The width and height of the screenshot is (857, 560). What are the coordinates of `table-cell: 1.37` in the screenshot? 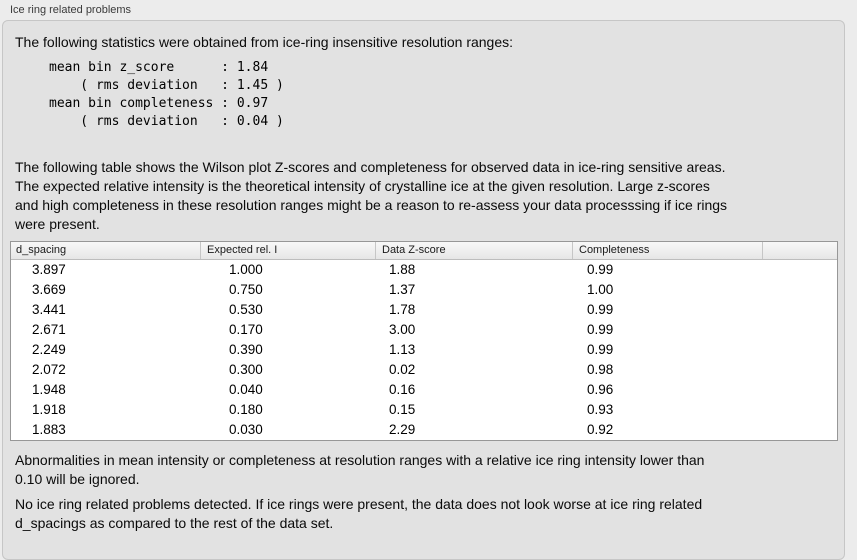 It's located at (402, 289).